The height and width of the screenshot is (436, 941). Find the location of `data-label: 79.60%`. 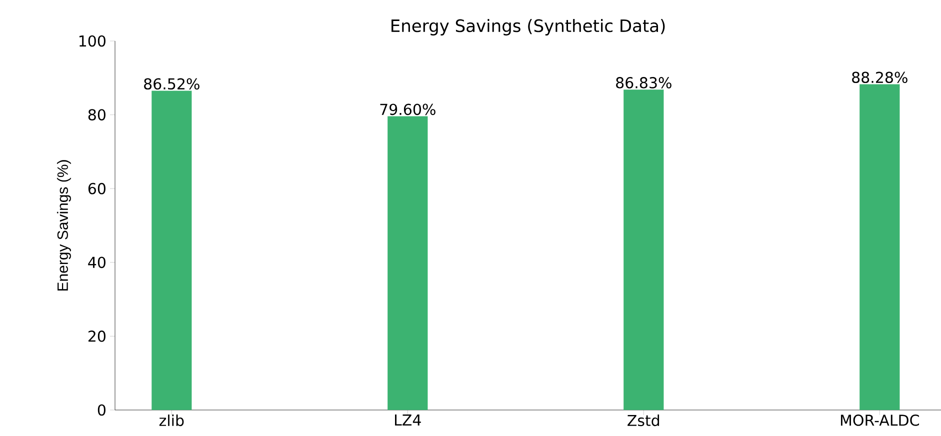

data-label: 79.60% is located at coordinates (408, 110).